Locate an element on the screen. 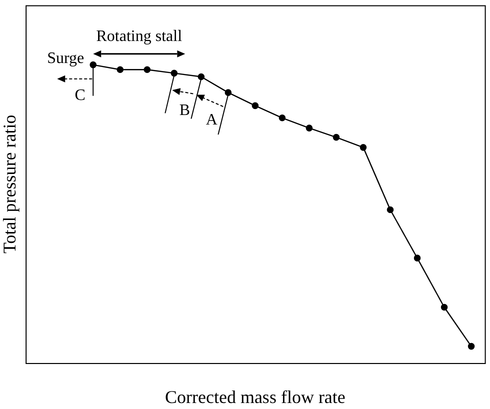 This screenshot has height=409, width=490. text: Rotating stall is located at coordinates (139, 36).